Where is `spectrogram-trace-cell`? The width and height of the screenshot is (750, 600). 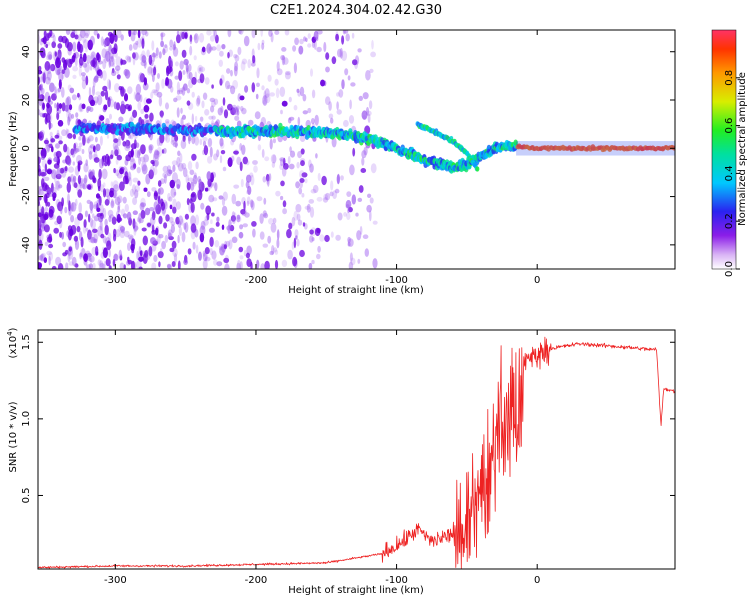
spectrogram-trace-cell is located at coordinates (113, 130).